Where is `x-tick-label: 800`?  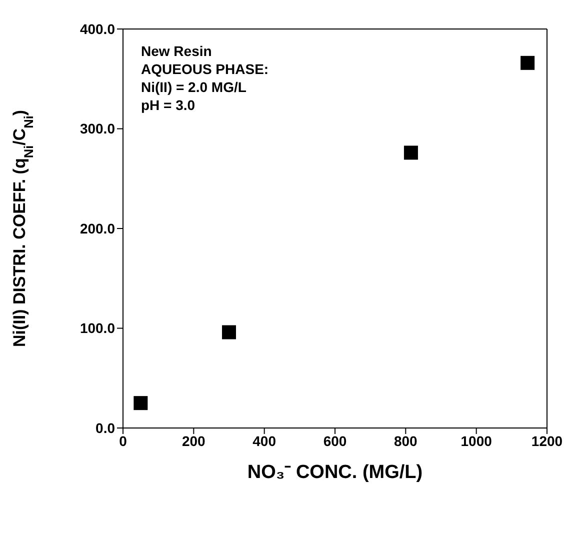
x-tick-label: 800 is located at coordinates (406, 440).